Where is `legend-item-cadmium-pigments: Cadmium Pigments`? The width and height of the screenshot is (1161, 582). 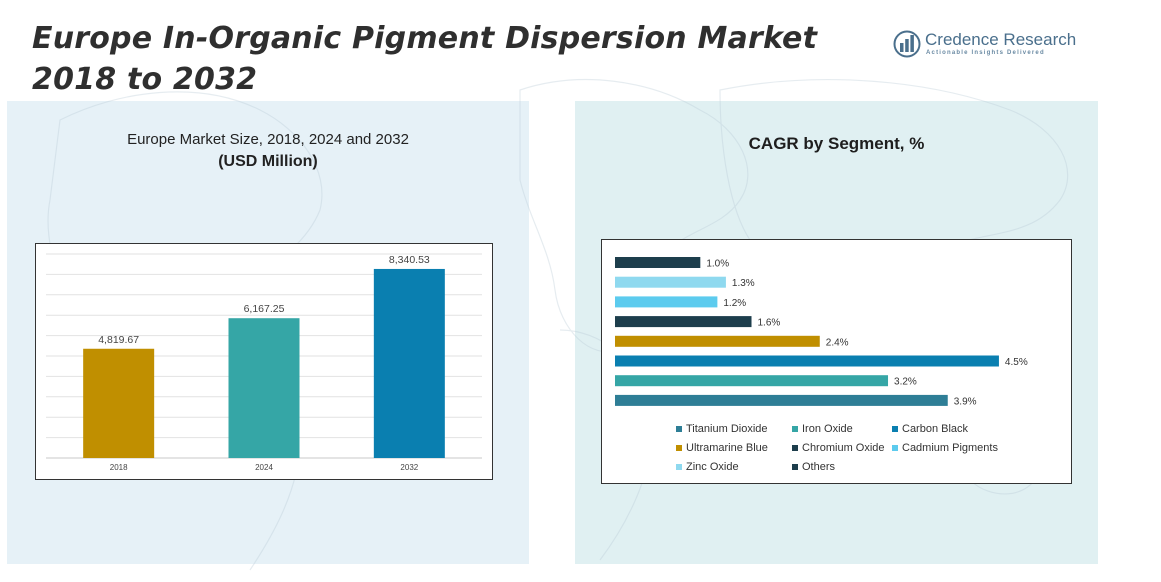
legend-item-cadmium-pigments: Cadmium Pigments is located at coordinates (945, 448).